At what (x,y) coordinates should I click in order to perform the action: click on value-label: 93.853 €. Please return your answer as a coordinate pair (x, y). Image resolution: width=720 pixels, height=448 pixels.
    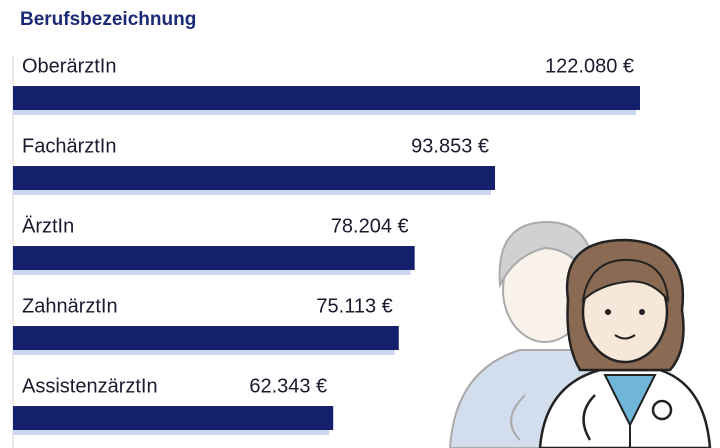
    Looking at the image, I should click on (450, 146).